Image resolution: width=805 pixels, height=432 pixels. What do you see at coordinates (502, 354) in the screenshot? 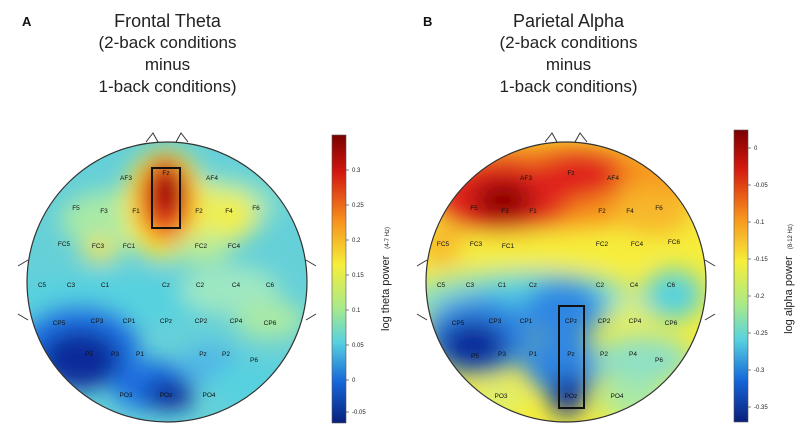
I see `electrode-label: P3` at bounding box center [502, 354].